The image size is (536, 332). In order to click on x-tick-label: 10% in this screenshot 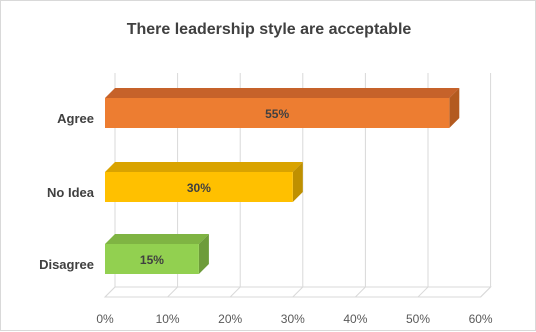, I will do `click(168, 319)`.